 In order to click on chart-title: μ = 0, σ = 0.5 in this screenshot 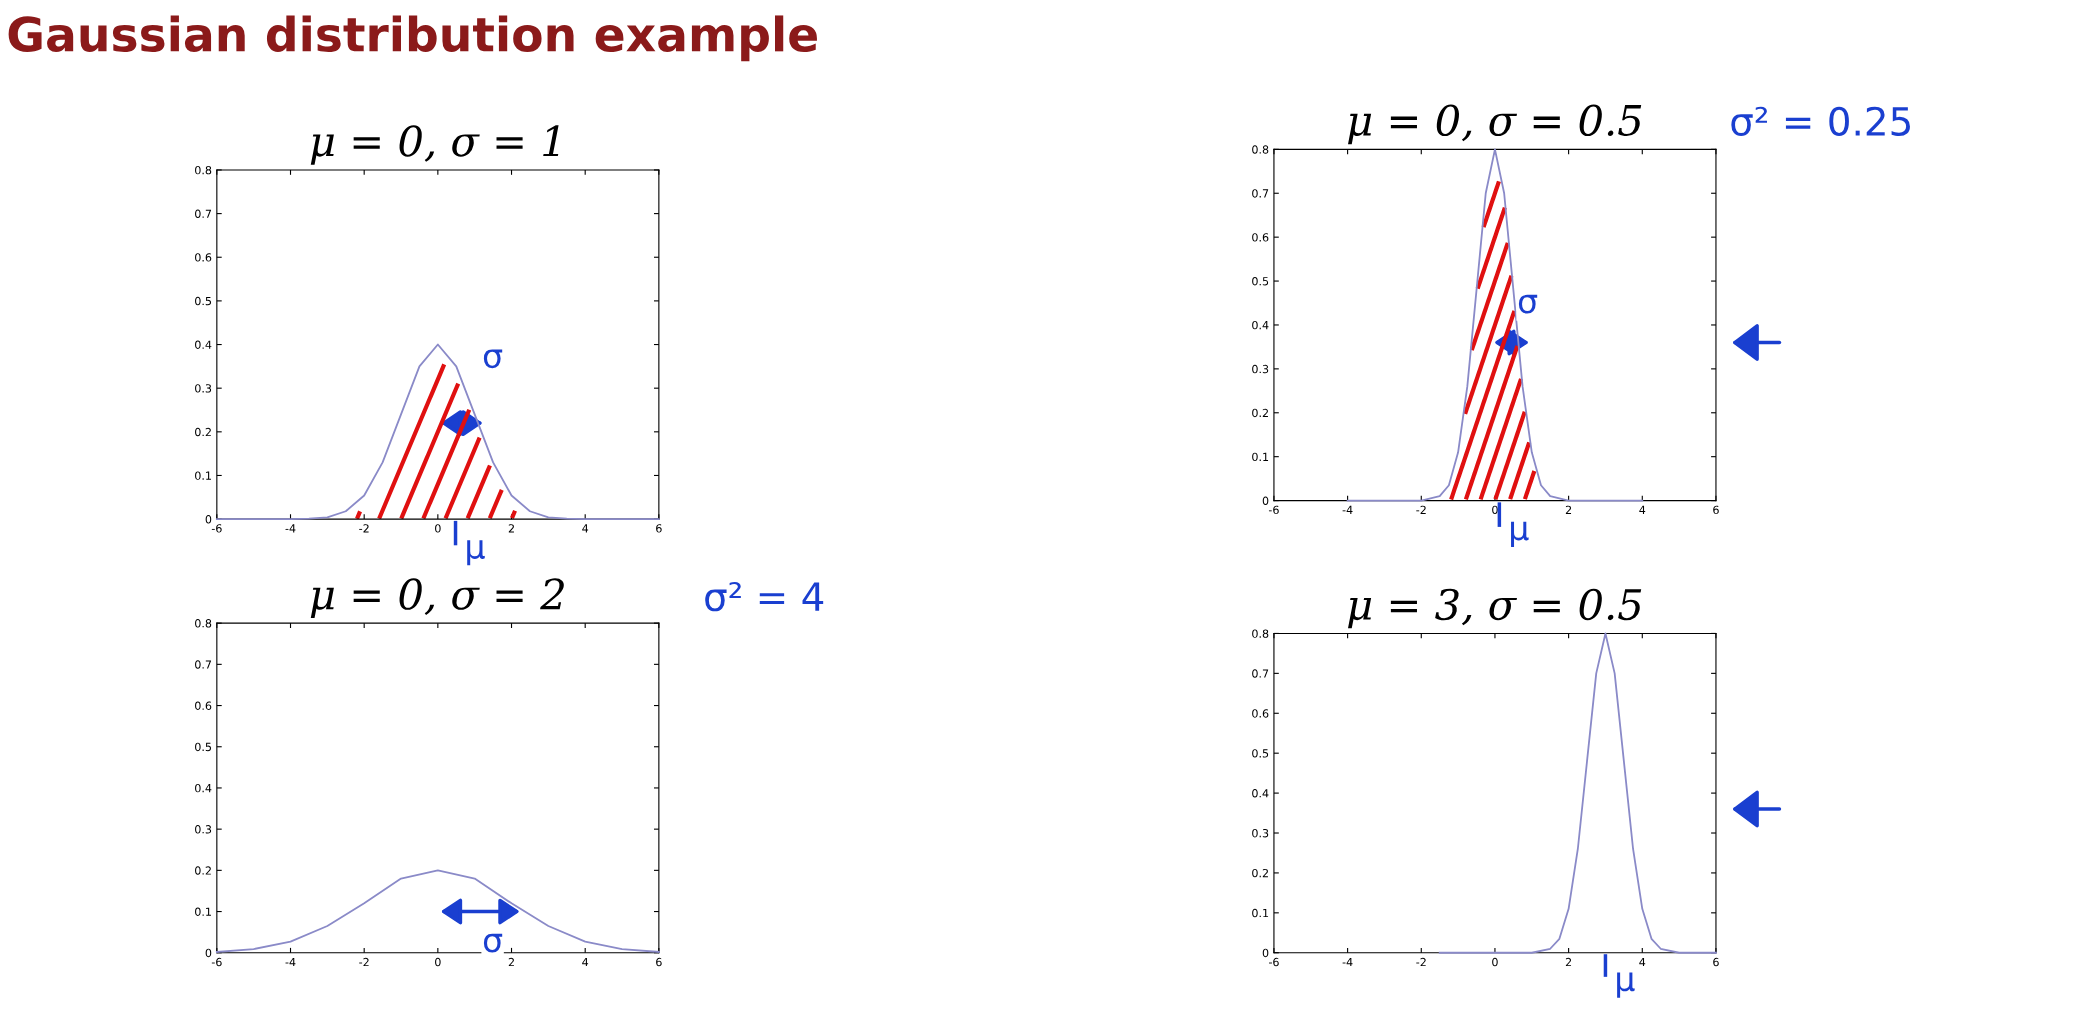, I will do `click(1495, 124)`.